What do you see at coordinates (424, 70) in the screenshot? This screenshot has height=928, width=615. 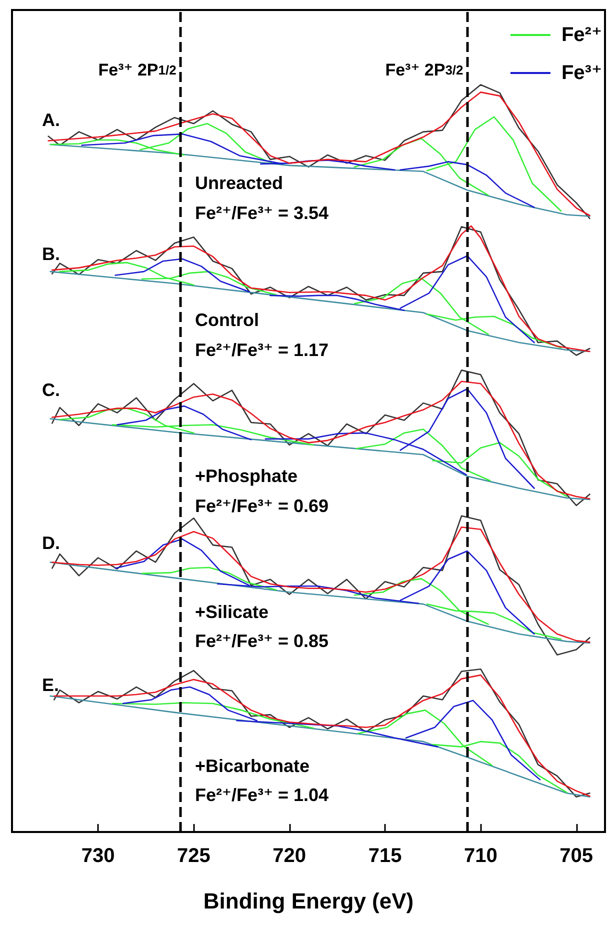 I see `ref-line-label: Fe³⁺ 2P3/2` at bounding box center [424, 70].